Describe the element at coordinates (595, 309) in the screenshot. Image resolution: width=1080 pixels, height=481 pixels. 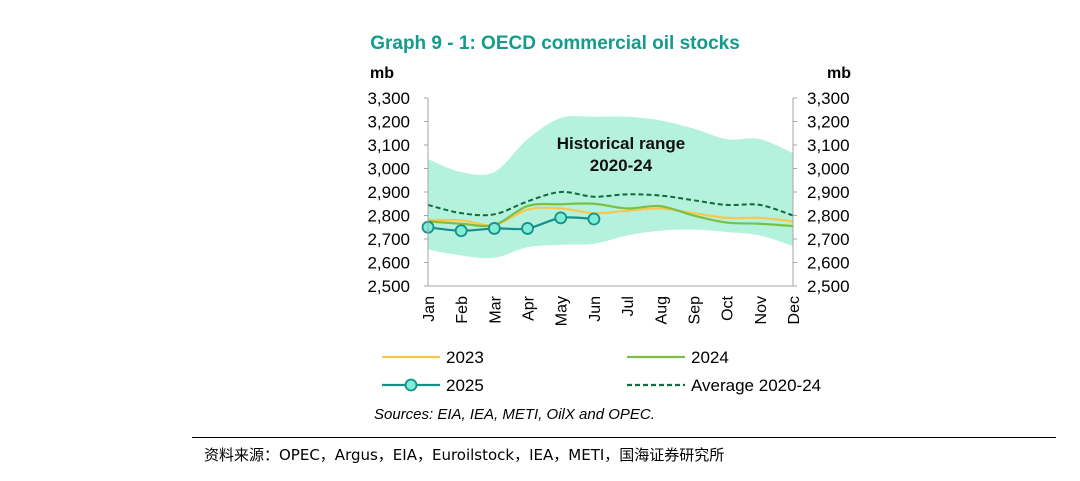
I see `x-tick-label: Jun` at that location.